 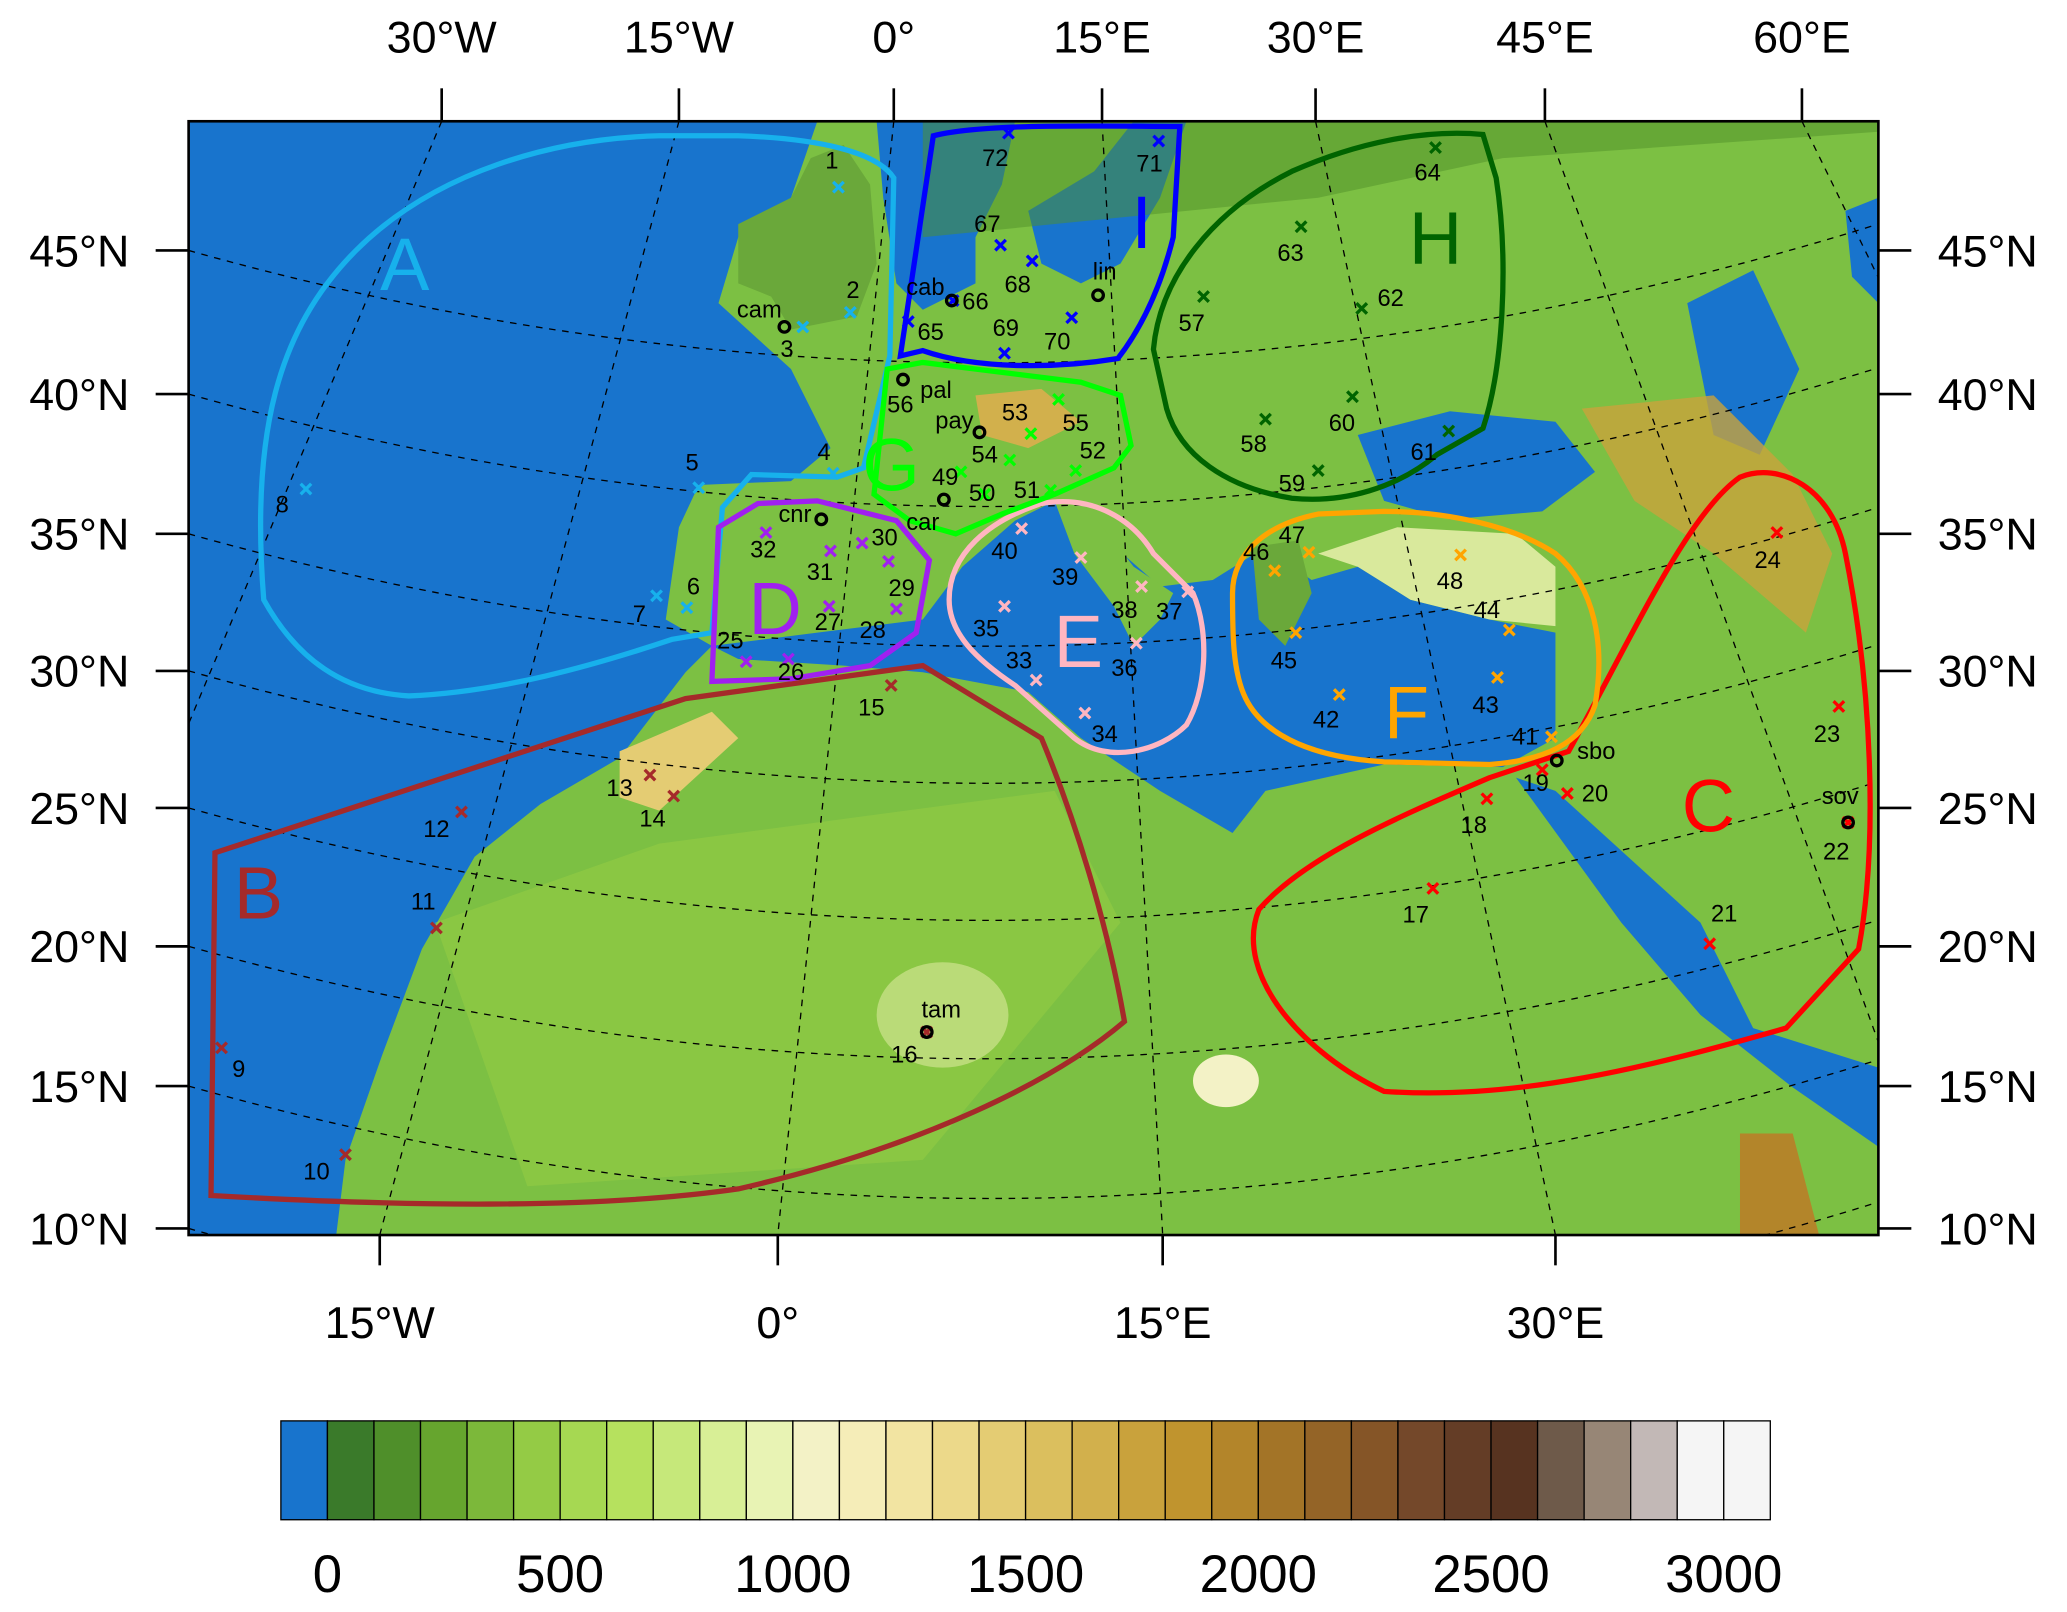 I want to click on tick-label-left: 40°N, so click(x=79, y=395).